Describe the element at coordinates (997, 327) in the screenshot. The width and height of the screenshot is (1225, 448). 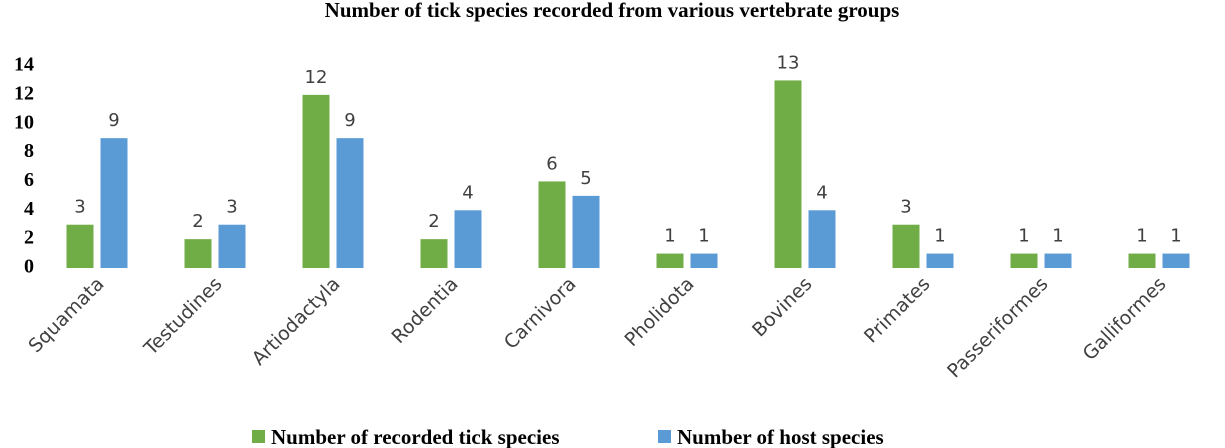
I see `x-tick-label: Passeriformes` at that location.